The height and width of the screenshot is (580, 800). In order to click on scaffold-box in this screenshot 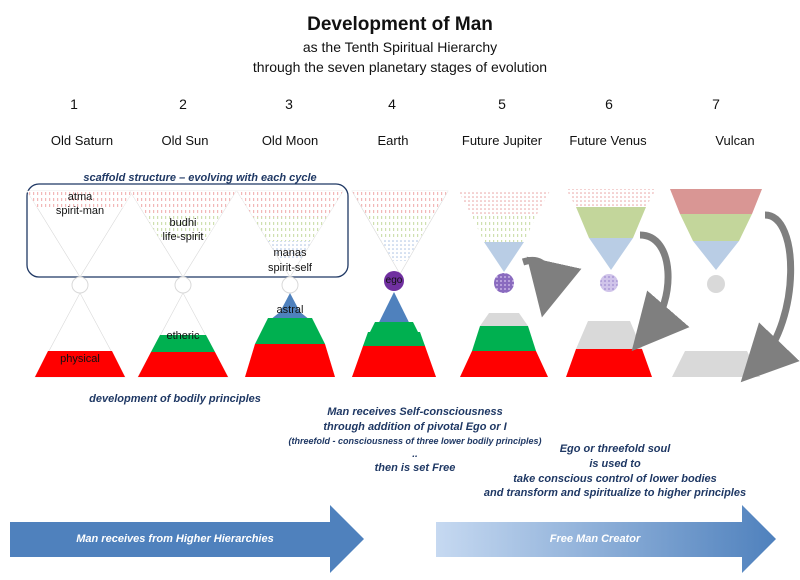, I will do `click(187, 230)`.